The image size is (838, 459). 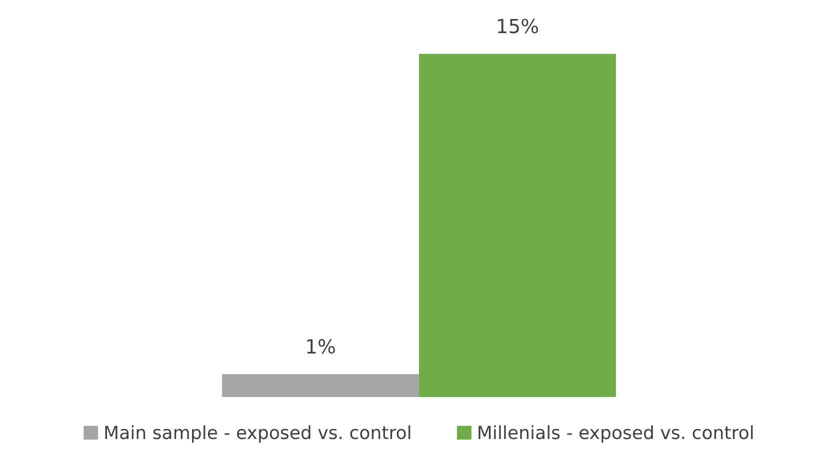 I want to click on data-label: 15%, so click(x=518, y=26).